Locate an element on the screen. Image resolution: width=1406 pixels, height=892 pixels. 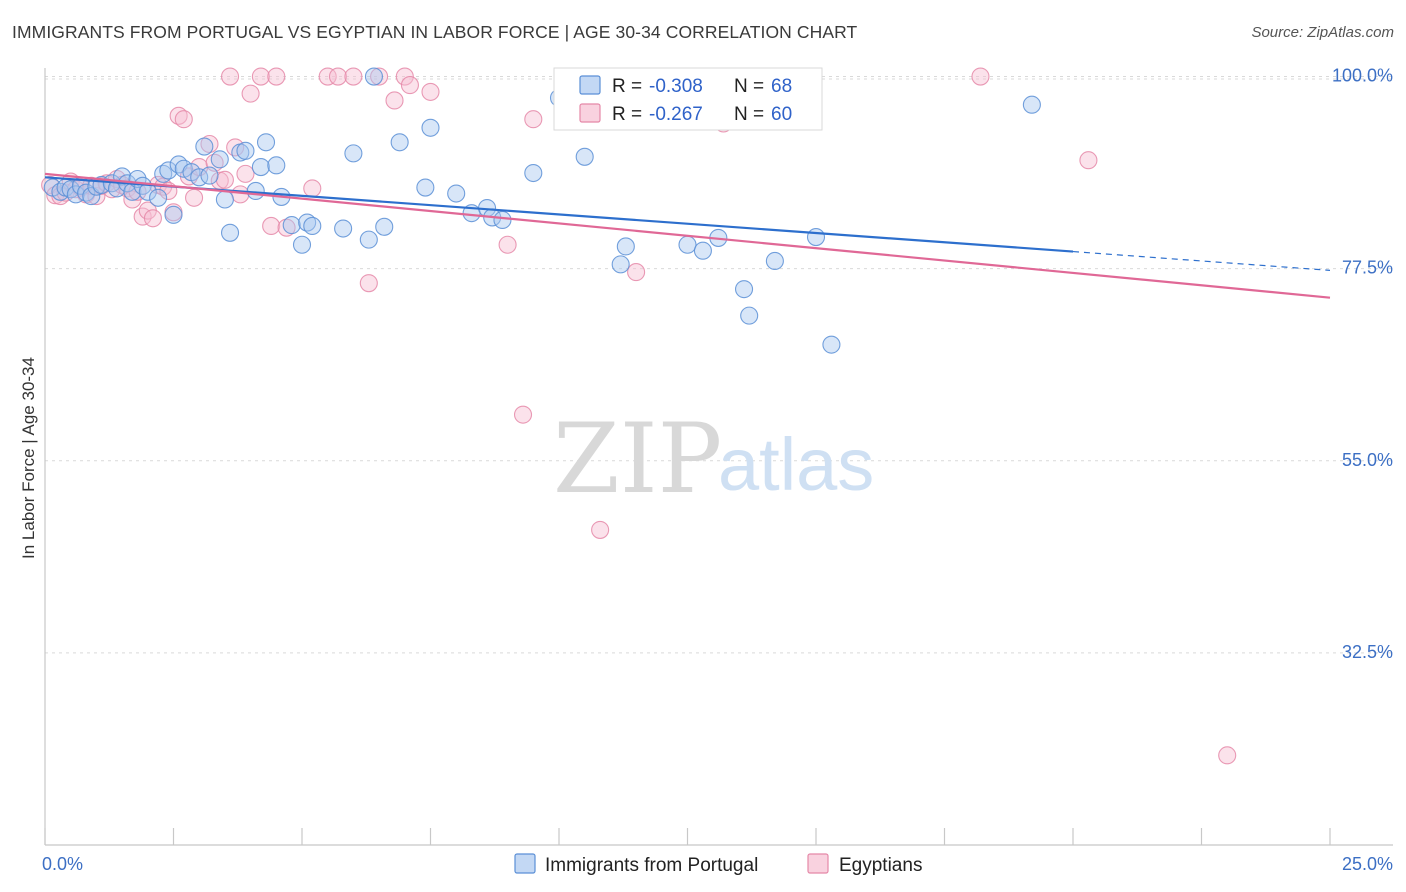
legend-n-value-1: 68 is located at coordinates (781, 86).